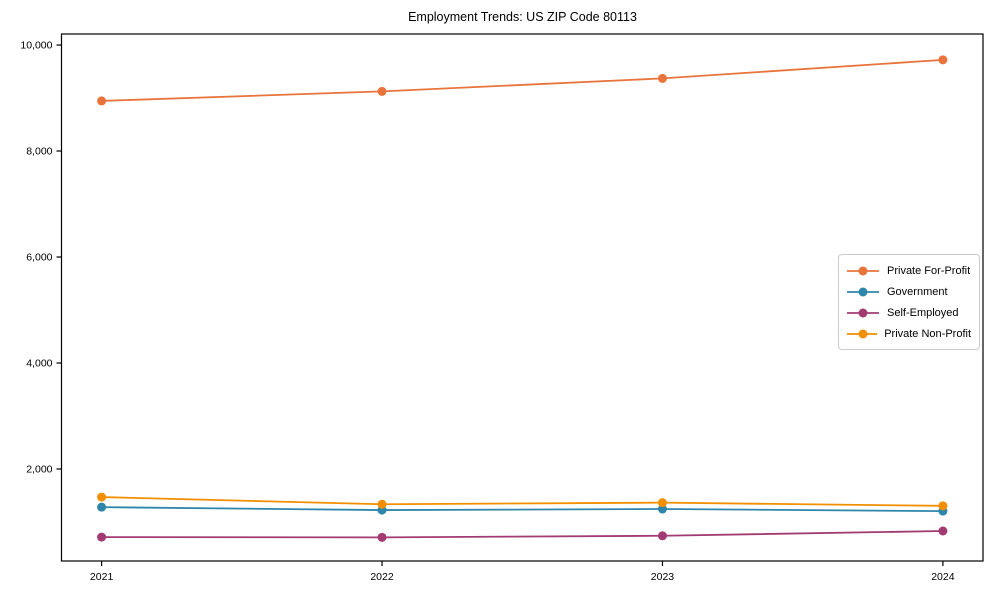  I want to click on y-tick-label: 2,000, so click(39, 469).